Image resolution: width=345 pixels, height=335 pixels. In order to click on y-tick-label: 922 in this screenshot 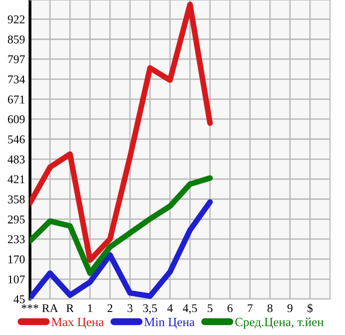, I will do `click(16, 19)`.